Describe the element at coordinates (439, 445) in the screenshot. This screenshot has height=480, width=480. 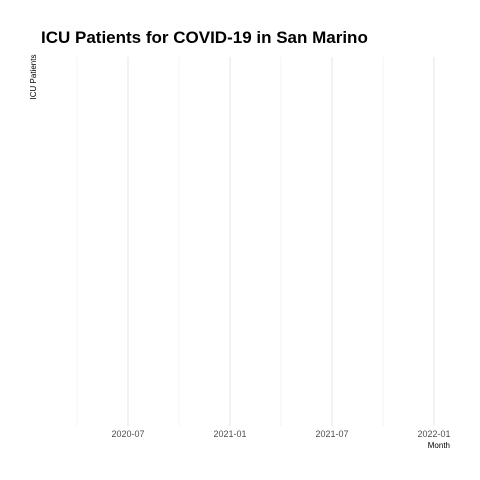
I see `x-axis-label: Month` at that location.